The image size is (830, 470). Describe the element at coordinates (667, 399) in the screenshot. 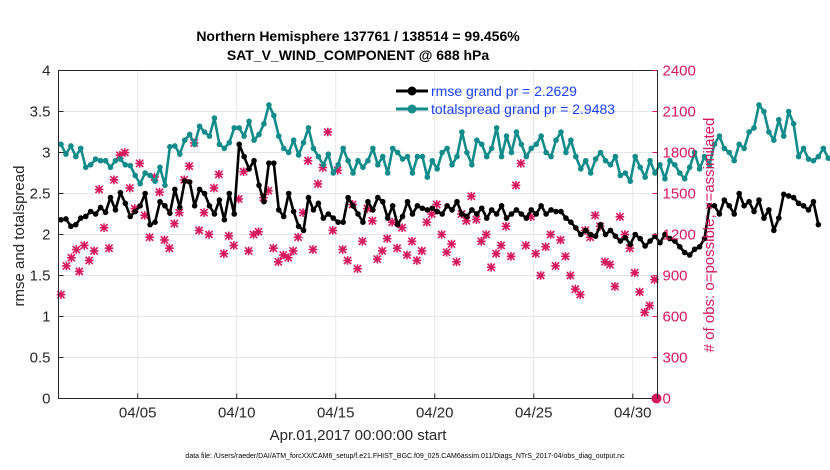

I see `y-tick-label-right: 0` at that location.